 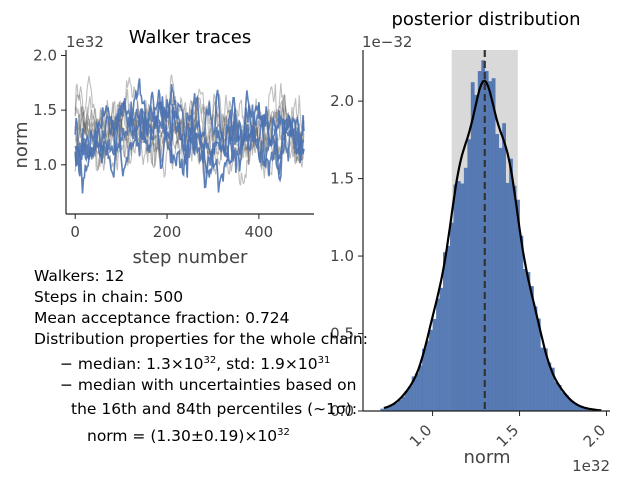 I want to click on traces-y-ticks: 1.0 1.5 2.0, so click(x=49, y=110).